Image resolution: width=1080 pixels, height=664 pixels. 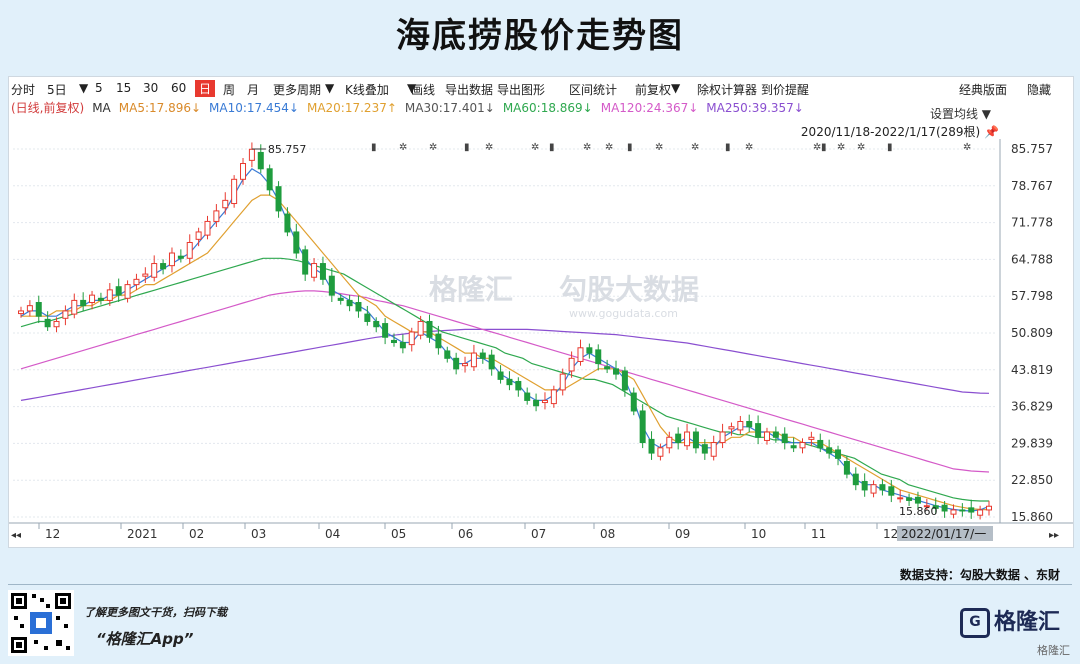 I want to click on toolbar-item: 前复权, so click(x=653, y=90).